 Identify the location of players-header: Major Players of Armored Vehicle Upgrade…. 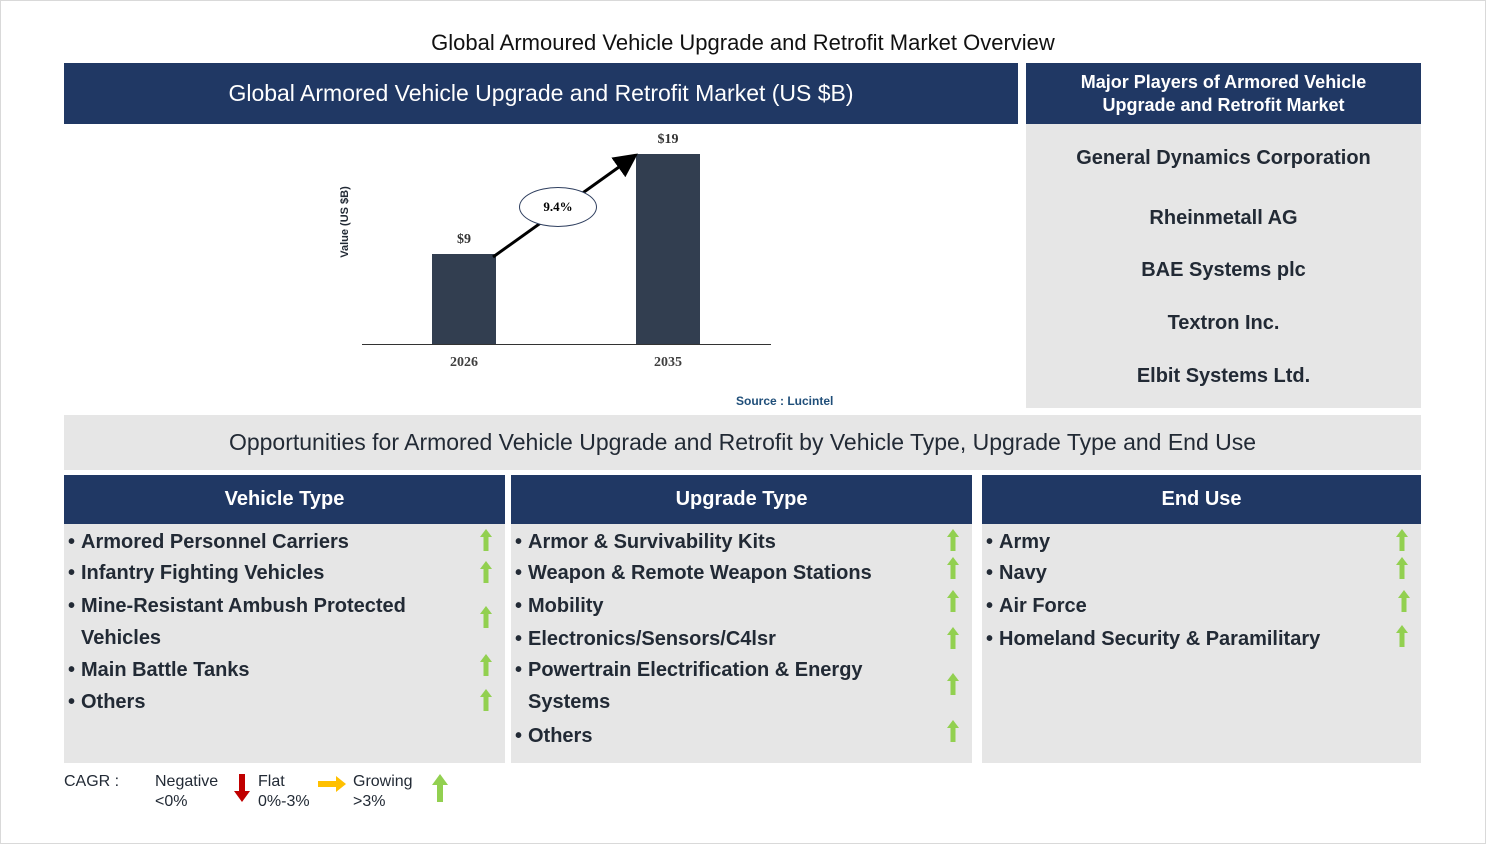
(1223, 93).